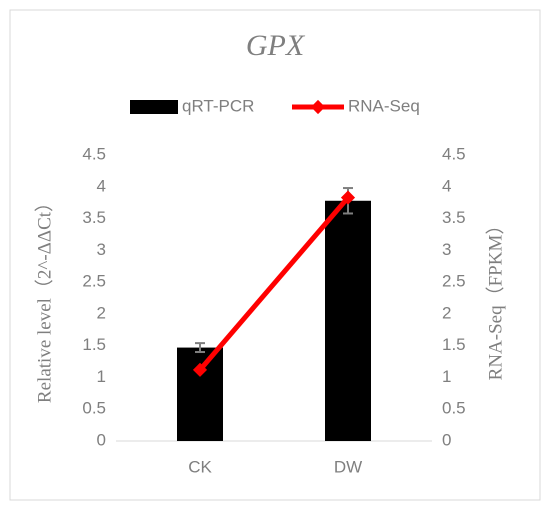  What do you see at coordinates (44, 298) in the screenshot?
I see `y-axis-title: Relative level（2^-ΔΔCt）` at bounding box center [44, 298].